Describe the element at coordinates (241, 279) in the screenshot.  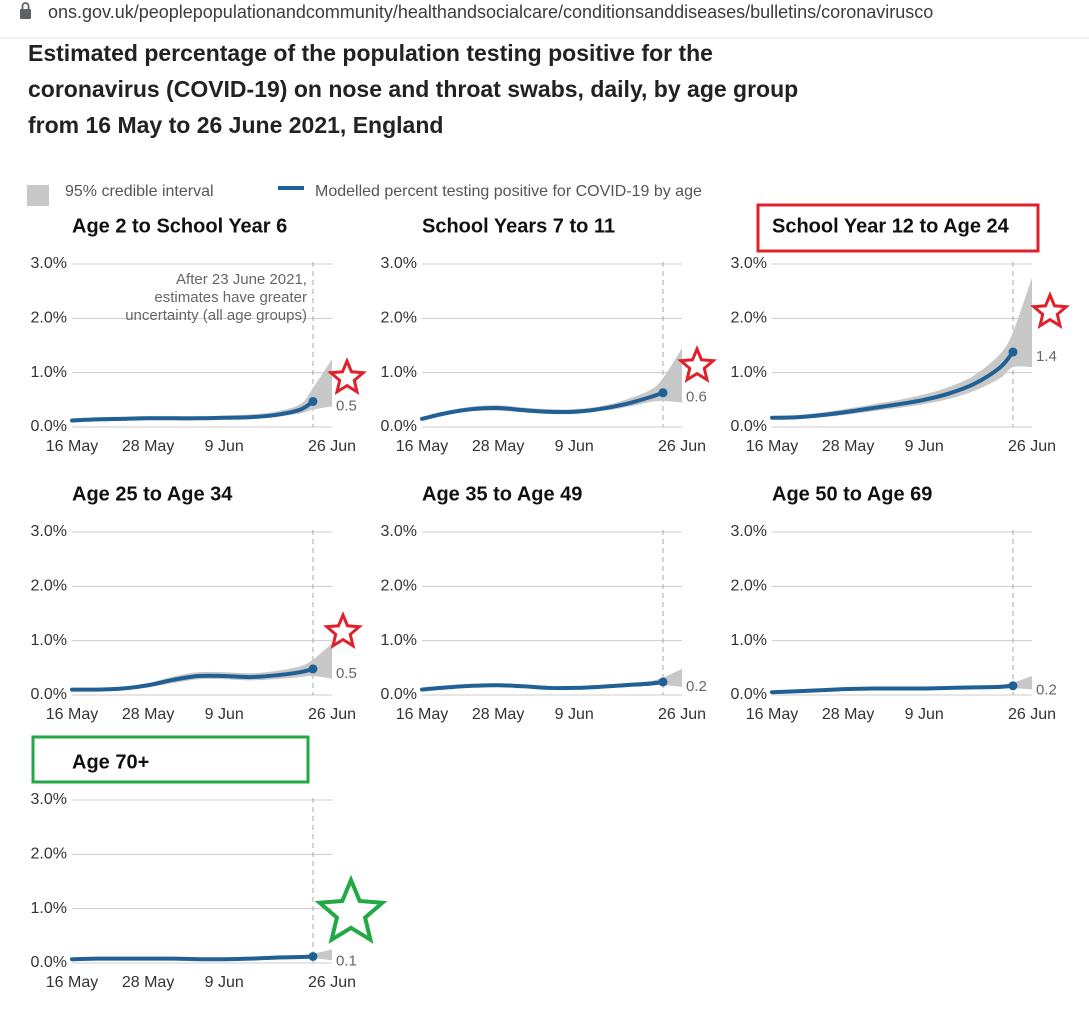
I see `annotation: After 23 June 2021,` at that location.